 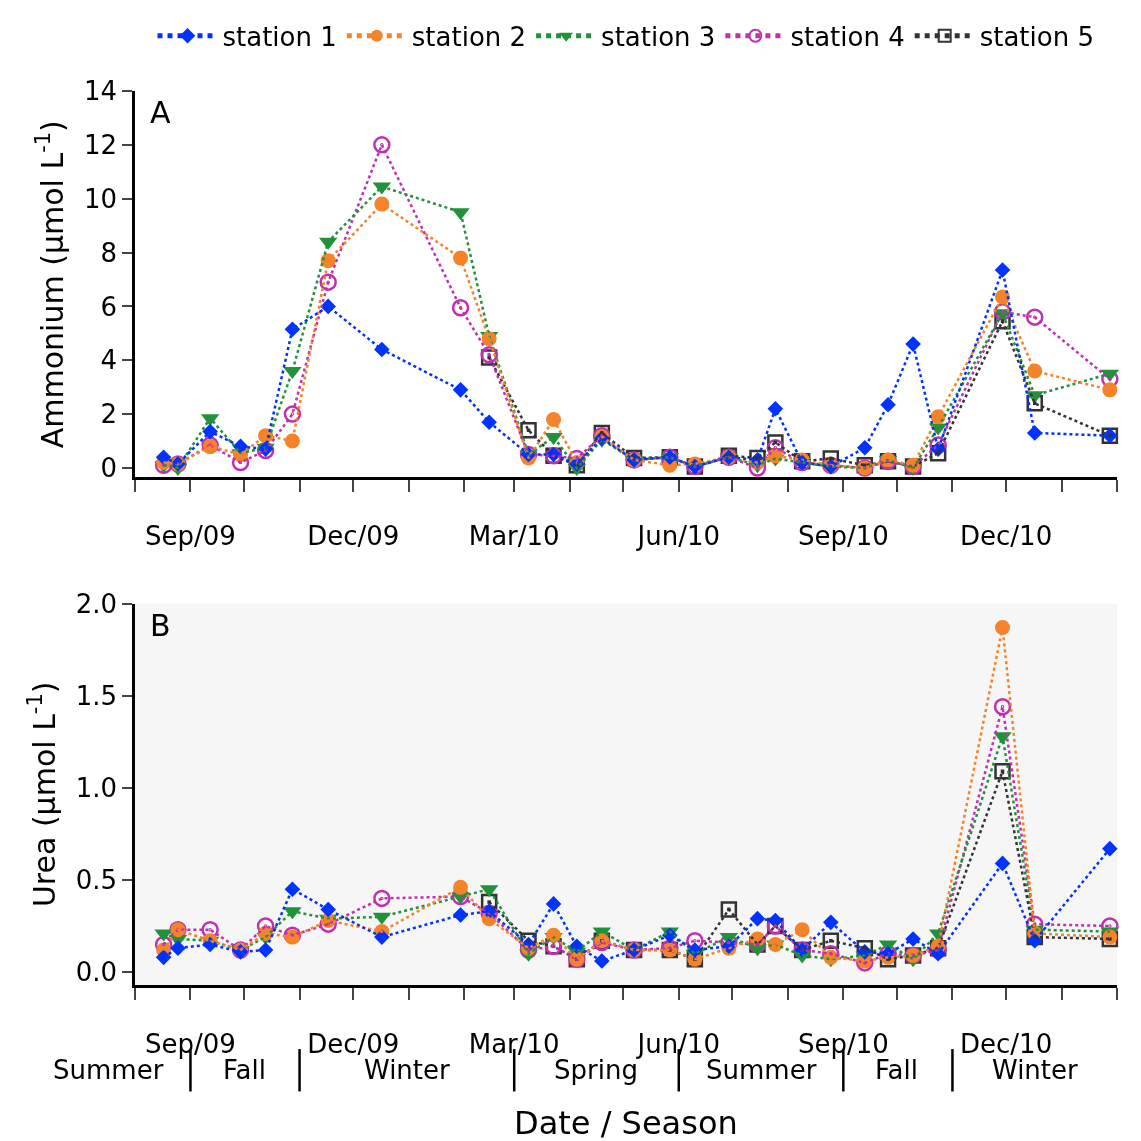 What do you see at coordinates (160, 625) in the screenshot?
I see `annotation: B` at bounding box center [160, 625].